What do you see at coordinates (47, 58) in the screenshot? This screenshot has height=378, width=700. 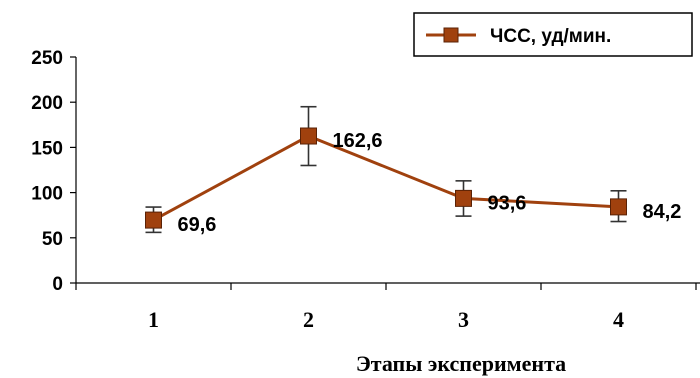 I see `y-tick-label: 250` at bounding box center [47, 58].